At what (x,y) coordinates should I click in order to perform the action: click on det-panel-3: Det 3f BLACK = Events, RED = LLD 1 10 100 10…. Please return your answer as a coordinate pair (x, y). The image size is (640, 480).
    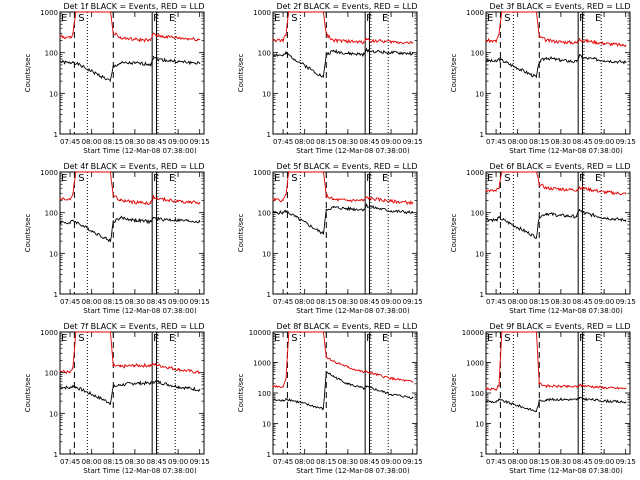
    Looking at the image, I should click on (532, 80).